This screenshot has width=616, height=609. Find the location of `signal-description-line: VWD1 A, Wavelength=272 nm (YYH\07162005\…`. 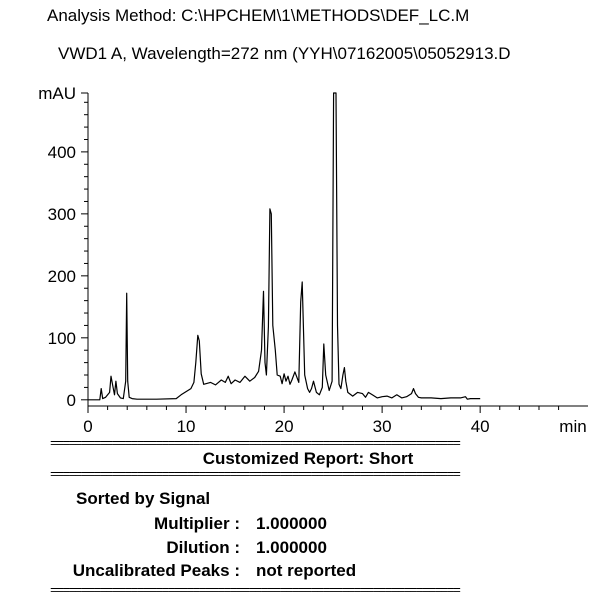

signal-description-line: VWD1 A, Wavelength=272 nm (YYH\07162005\… is located at coordinates (284, 53).